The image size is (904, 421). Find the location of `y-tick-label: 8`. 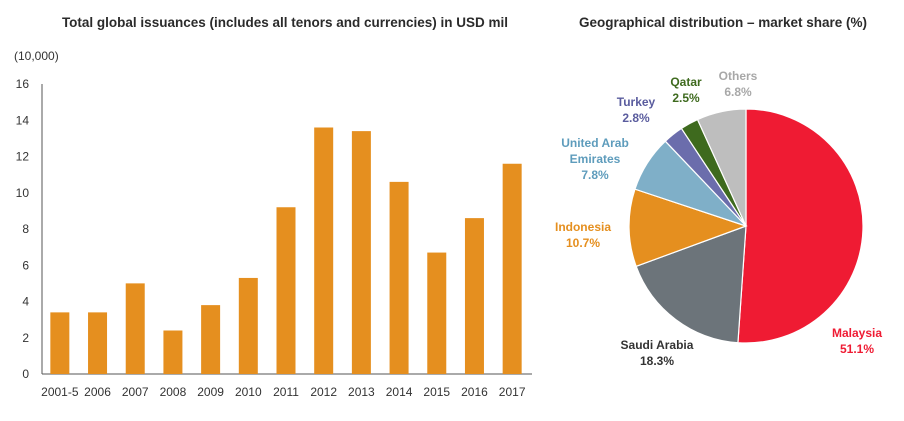

y-tick-label: 8 is located at coordinates (25, 229).